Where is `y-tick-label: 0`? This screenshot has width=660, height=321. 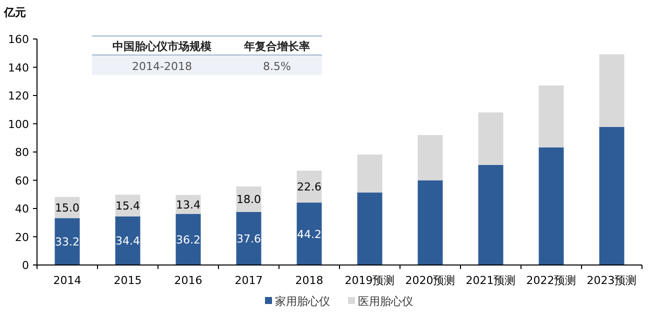
y-tick-label: 0 is located at coordinates (25, 265).